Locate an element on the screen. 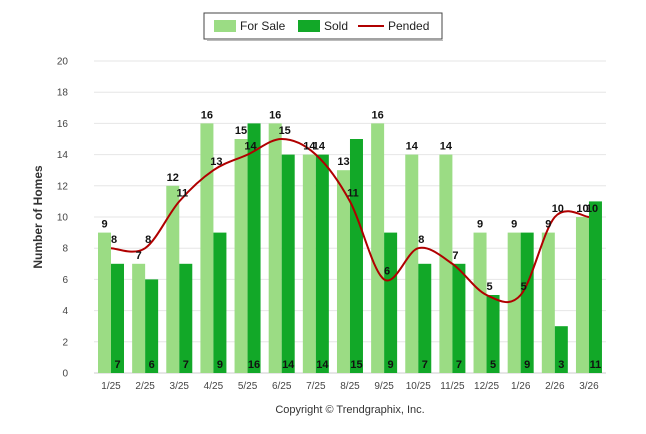 The width and height of the screenshot is (646, 434). legend-swatch-for-sale is located at coordinates (225, 26).